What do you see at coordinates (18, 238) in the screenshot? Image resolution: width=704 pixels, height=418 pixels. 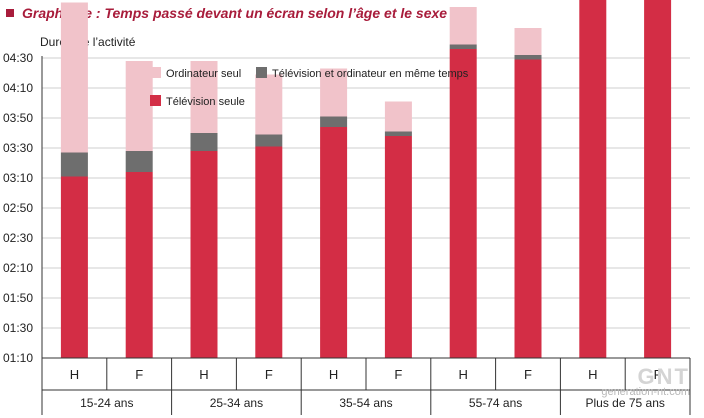 I see `y-tick-label: 02:30` at bounding box center [18, 238].